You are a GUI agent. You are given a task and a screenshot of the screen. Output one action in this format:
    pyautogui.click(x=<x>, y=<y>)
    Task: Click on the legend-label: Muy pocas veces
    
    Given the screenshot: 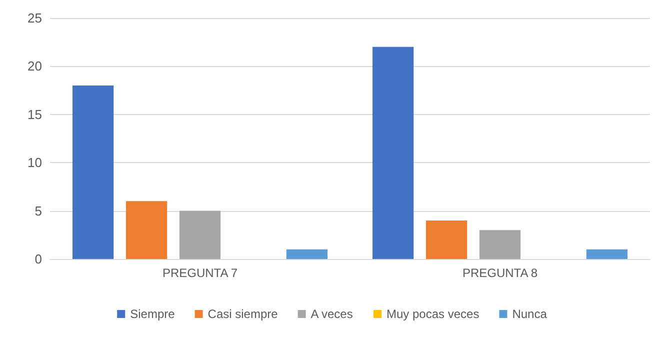 What is the action you would take?
    pyautogui.click(x=433, y=314)
    